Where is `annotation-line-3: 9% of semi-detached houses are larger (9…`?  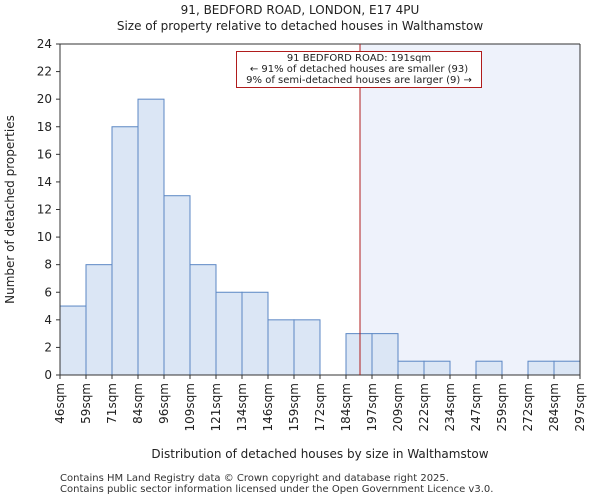
annotation-line-3: 9% of semi-detached houses are larger (9… is located at coordinates (359, 80).